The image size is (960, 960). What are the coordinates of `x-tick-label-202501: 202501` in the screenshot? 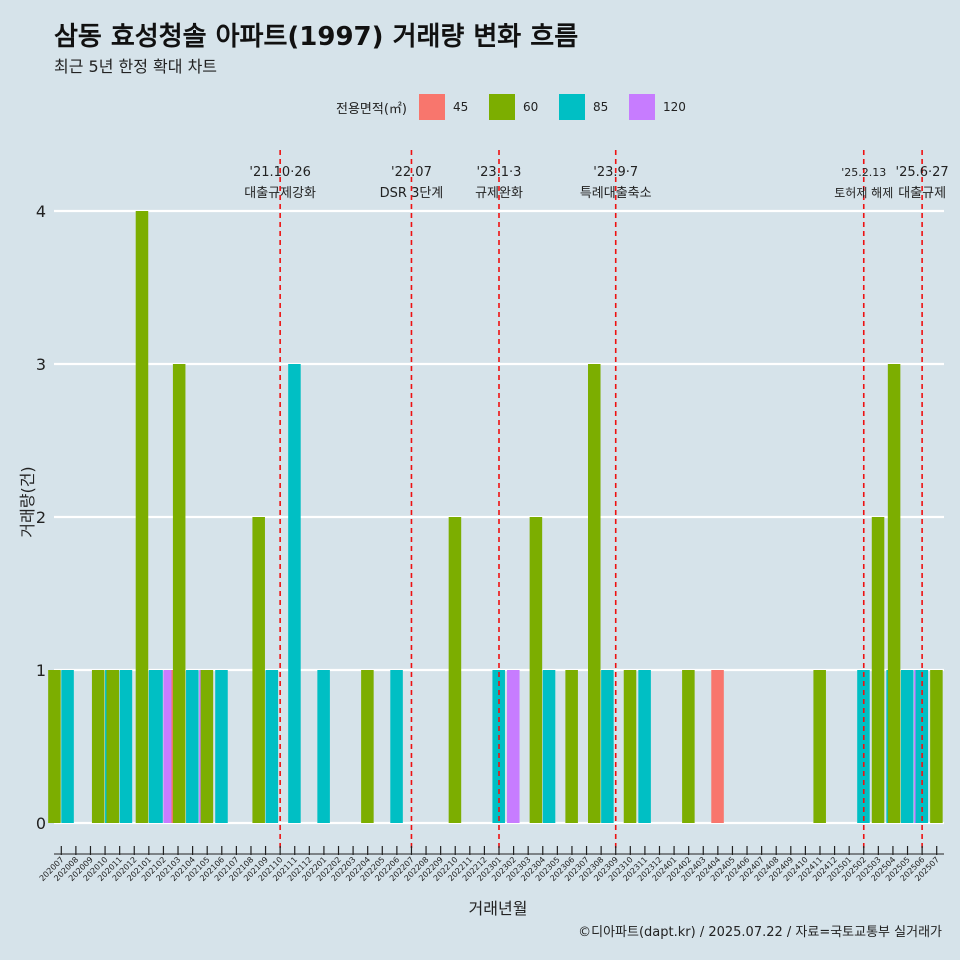 It's located at (840, 869).